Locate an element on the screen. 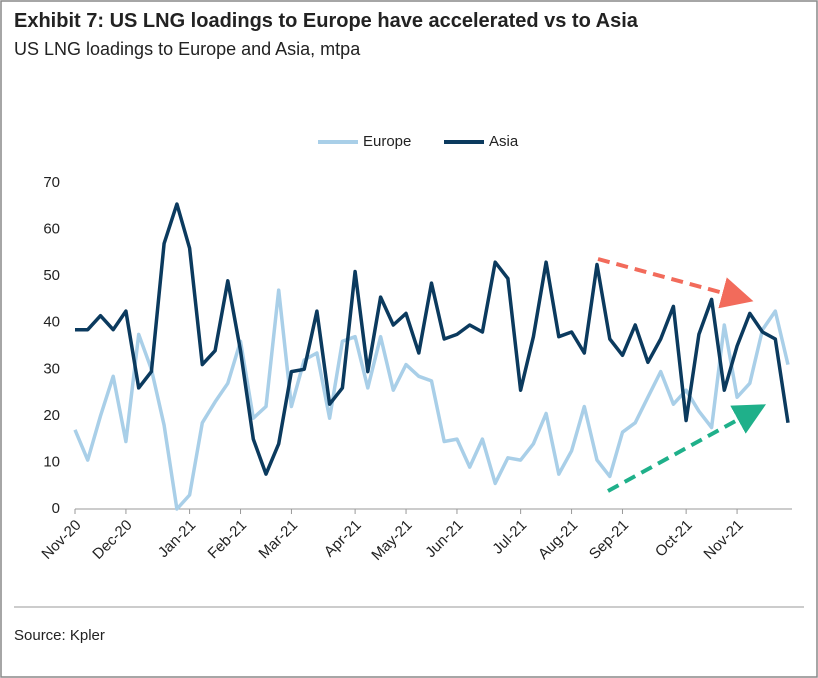 Image resolution: width=818 pixels, height=678 pixels. source: Source: Kpler is located at coordinates (59, 635).